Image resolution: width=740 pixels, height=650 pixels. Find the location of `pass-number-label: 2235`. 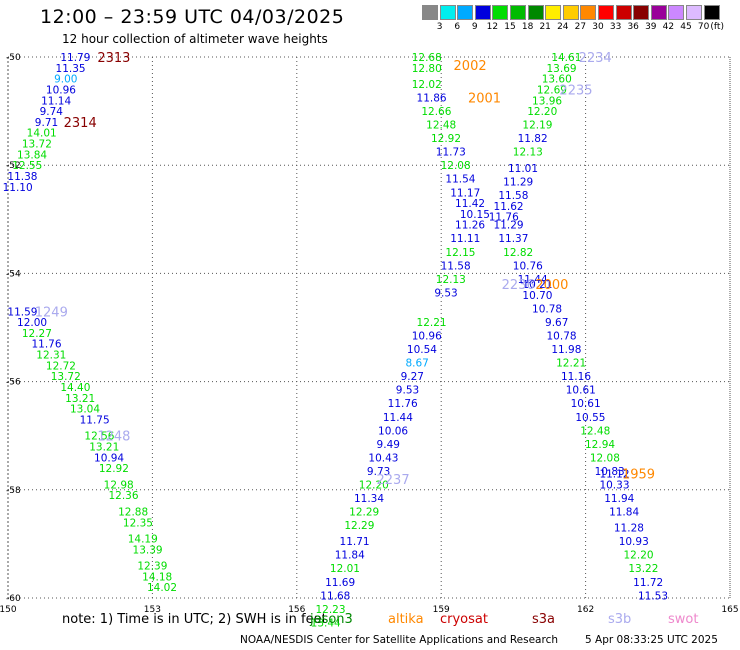

pass-number-label: 2235 is located at coordinates (575, 90).